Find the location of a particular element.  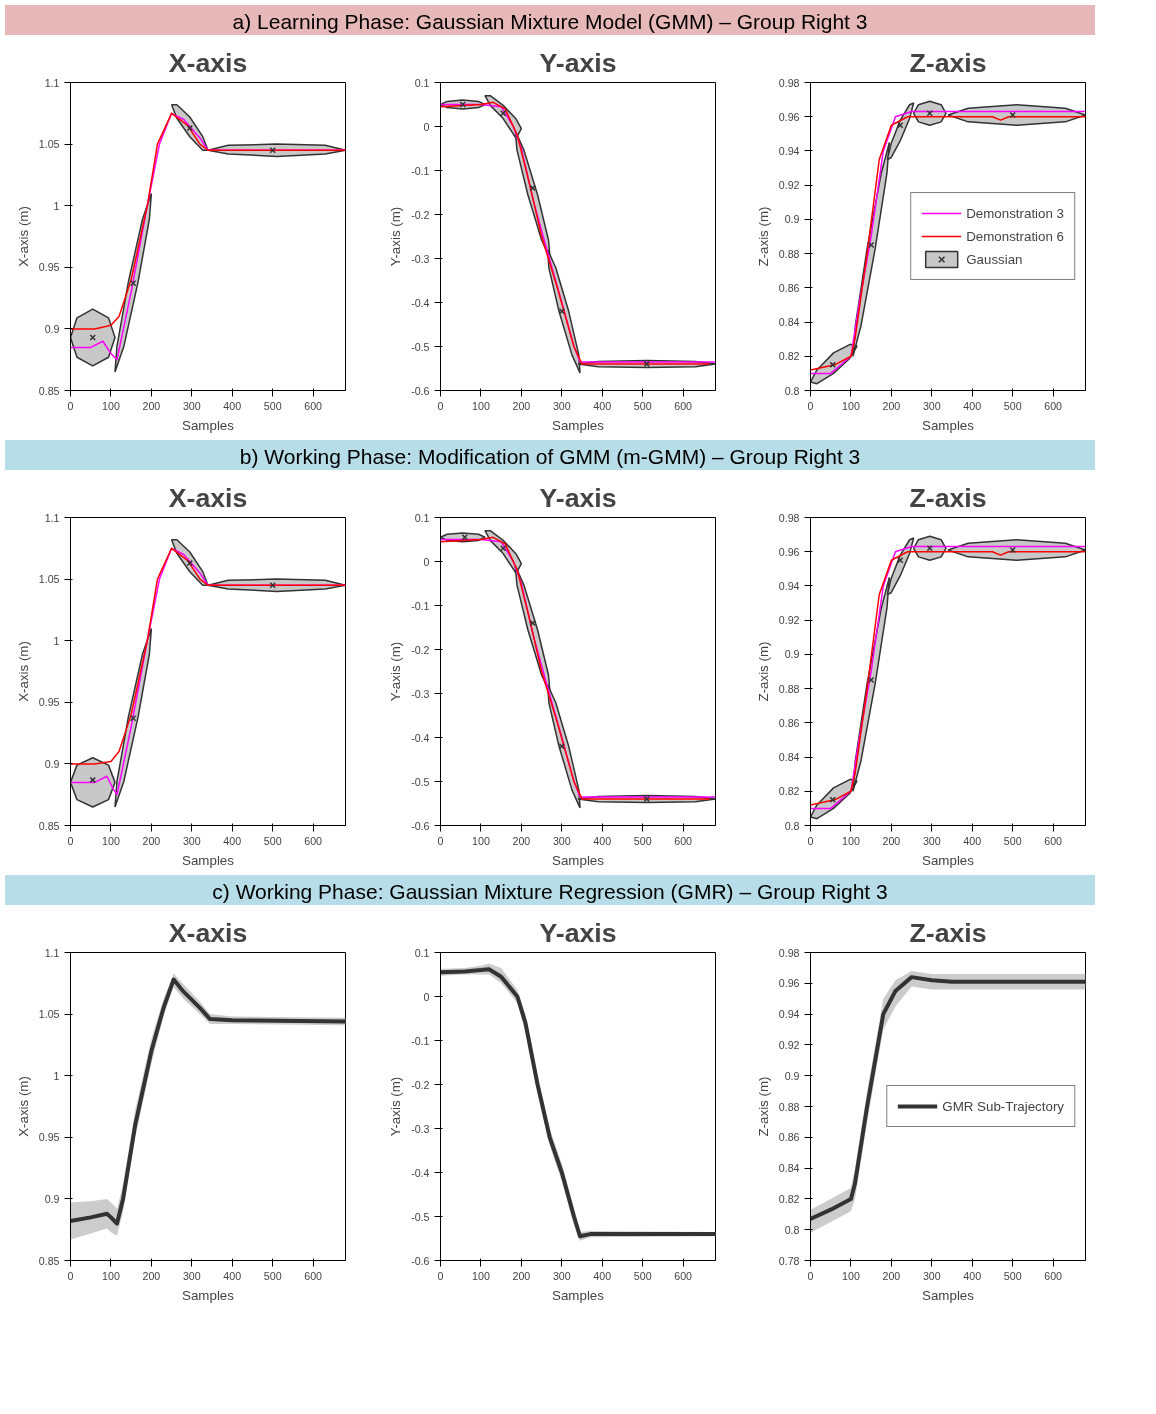

y-axis-title: X-axis (m) is located at coordinates (23, 1106).